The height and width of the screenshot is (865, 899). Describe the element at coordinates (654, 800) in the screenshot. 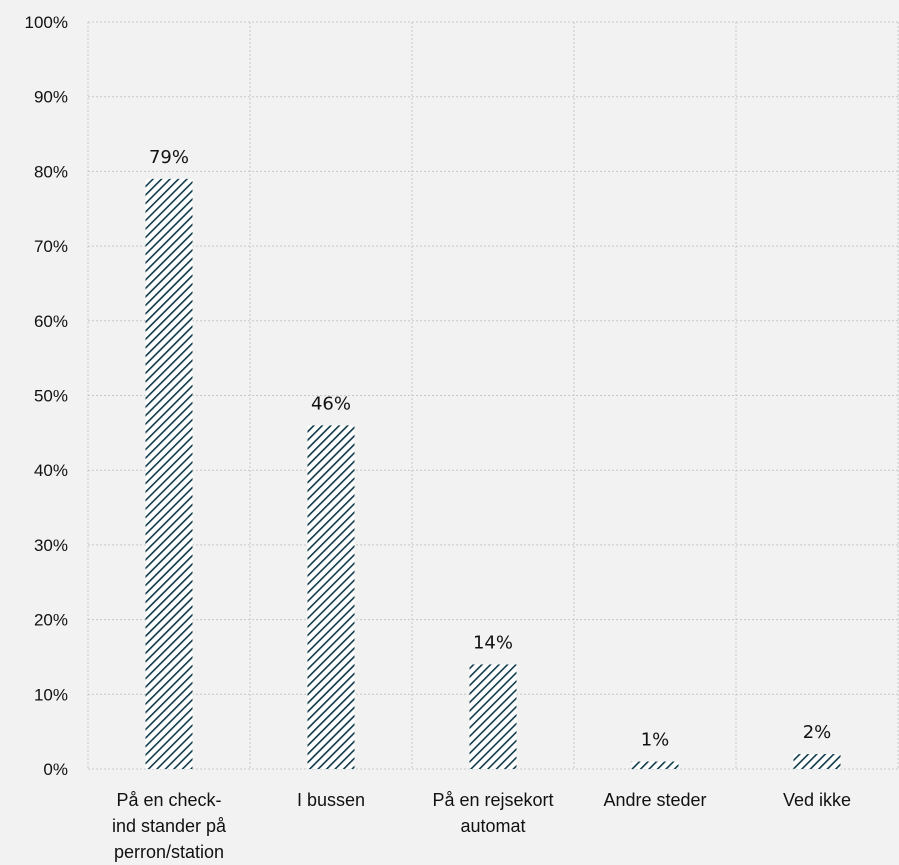

I see `category-label: Andre steder` at that location.